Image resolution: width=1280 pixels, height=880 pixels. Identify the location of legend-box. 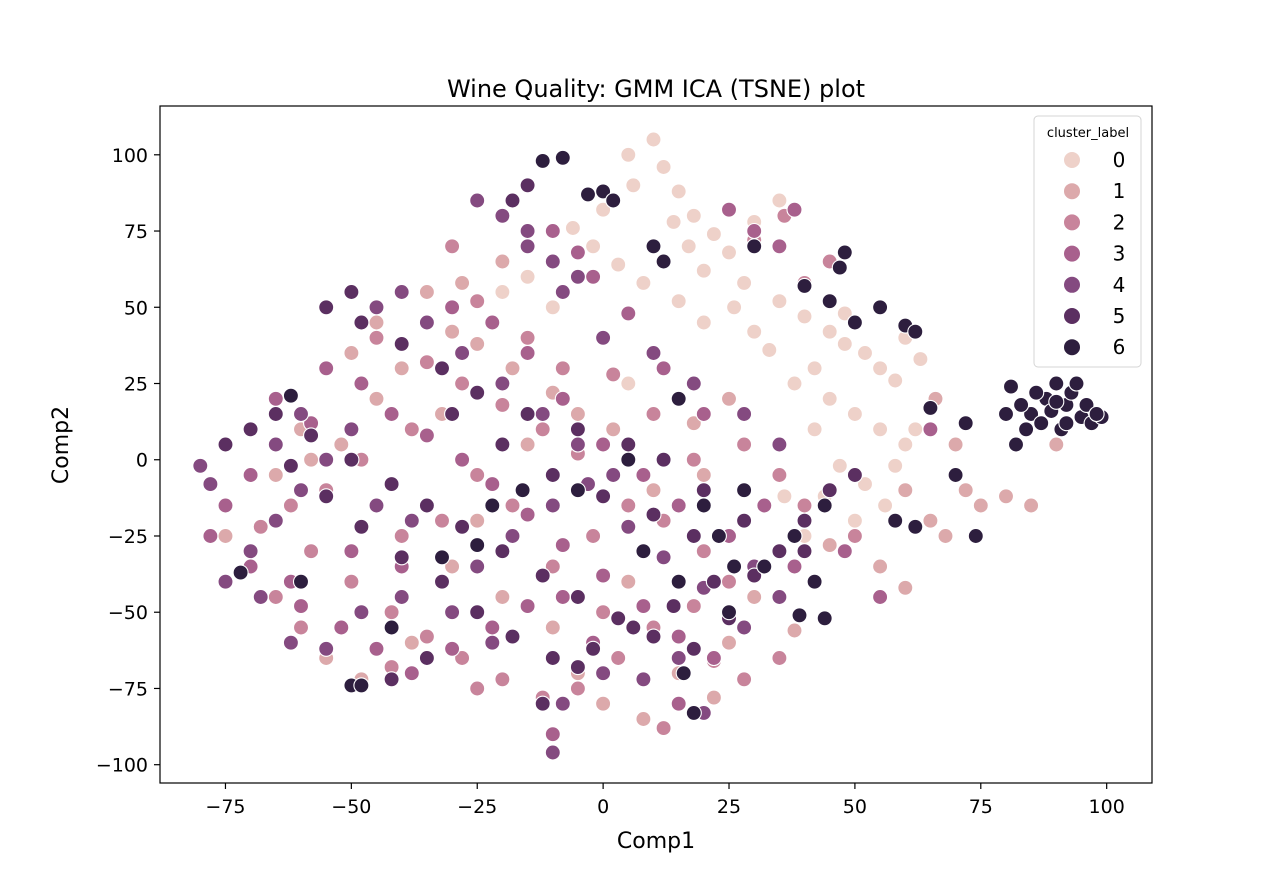
(1087, 241).